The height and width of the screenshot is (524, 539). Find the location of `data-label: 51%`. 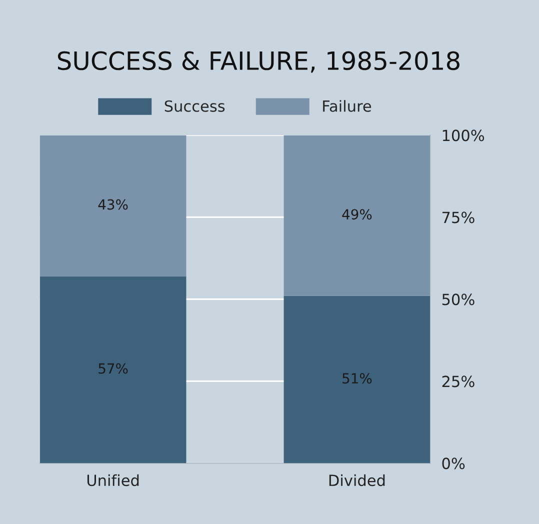

data-label: 51% is located at coordinates (357, 378).